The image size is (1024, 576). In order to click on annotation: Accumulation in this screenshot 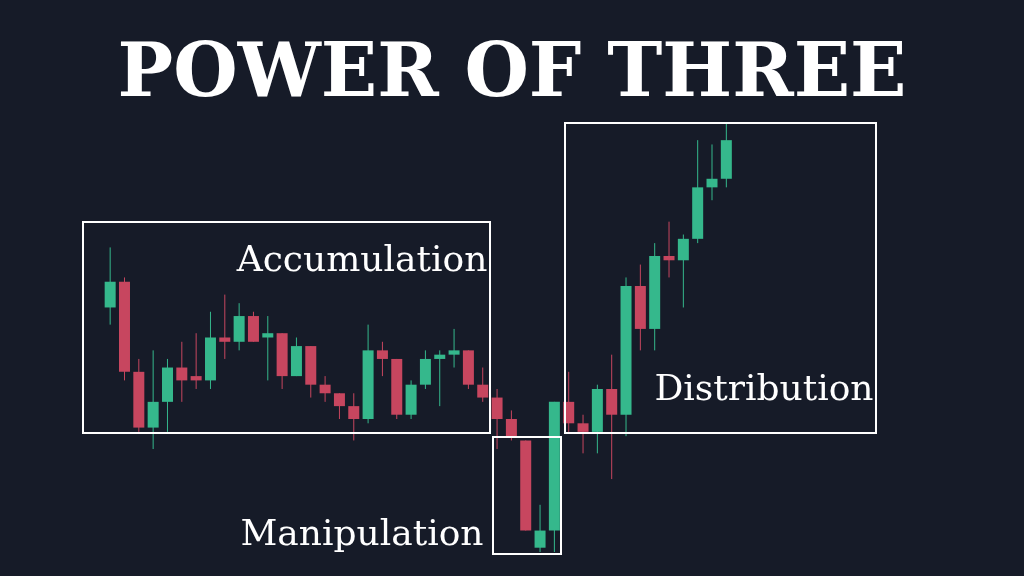, I will do `click(361, 258)`.